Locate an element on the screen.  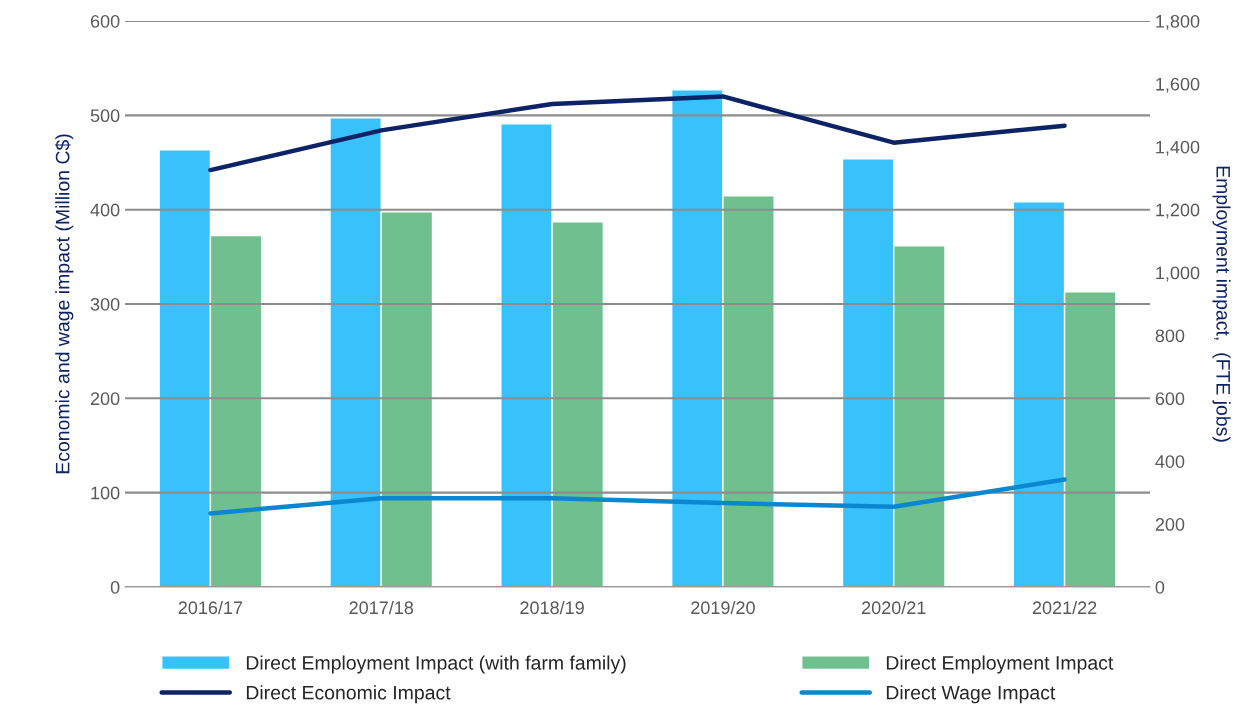
y2-tick-label: 800 is located at coordinates (1170, 336).